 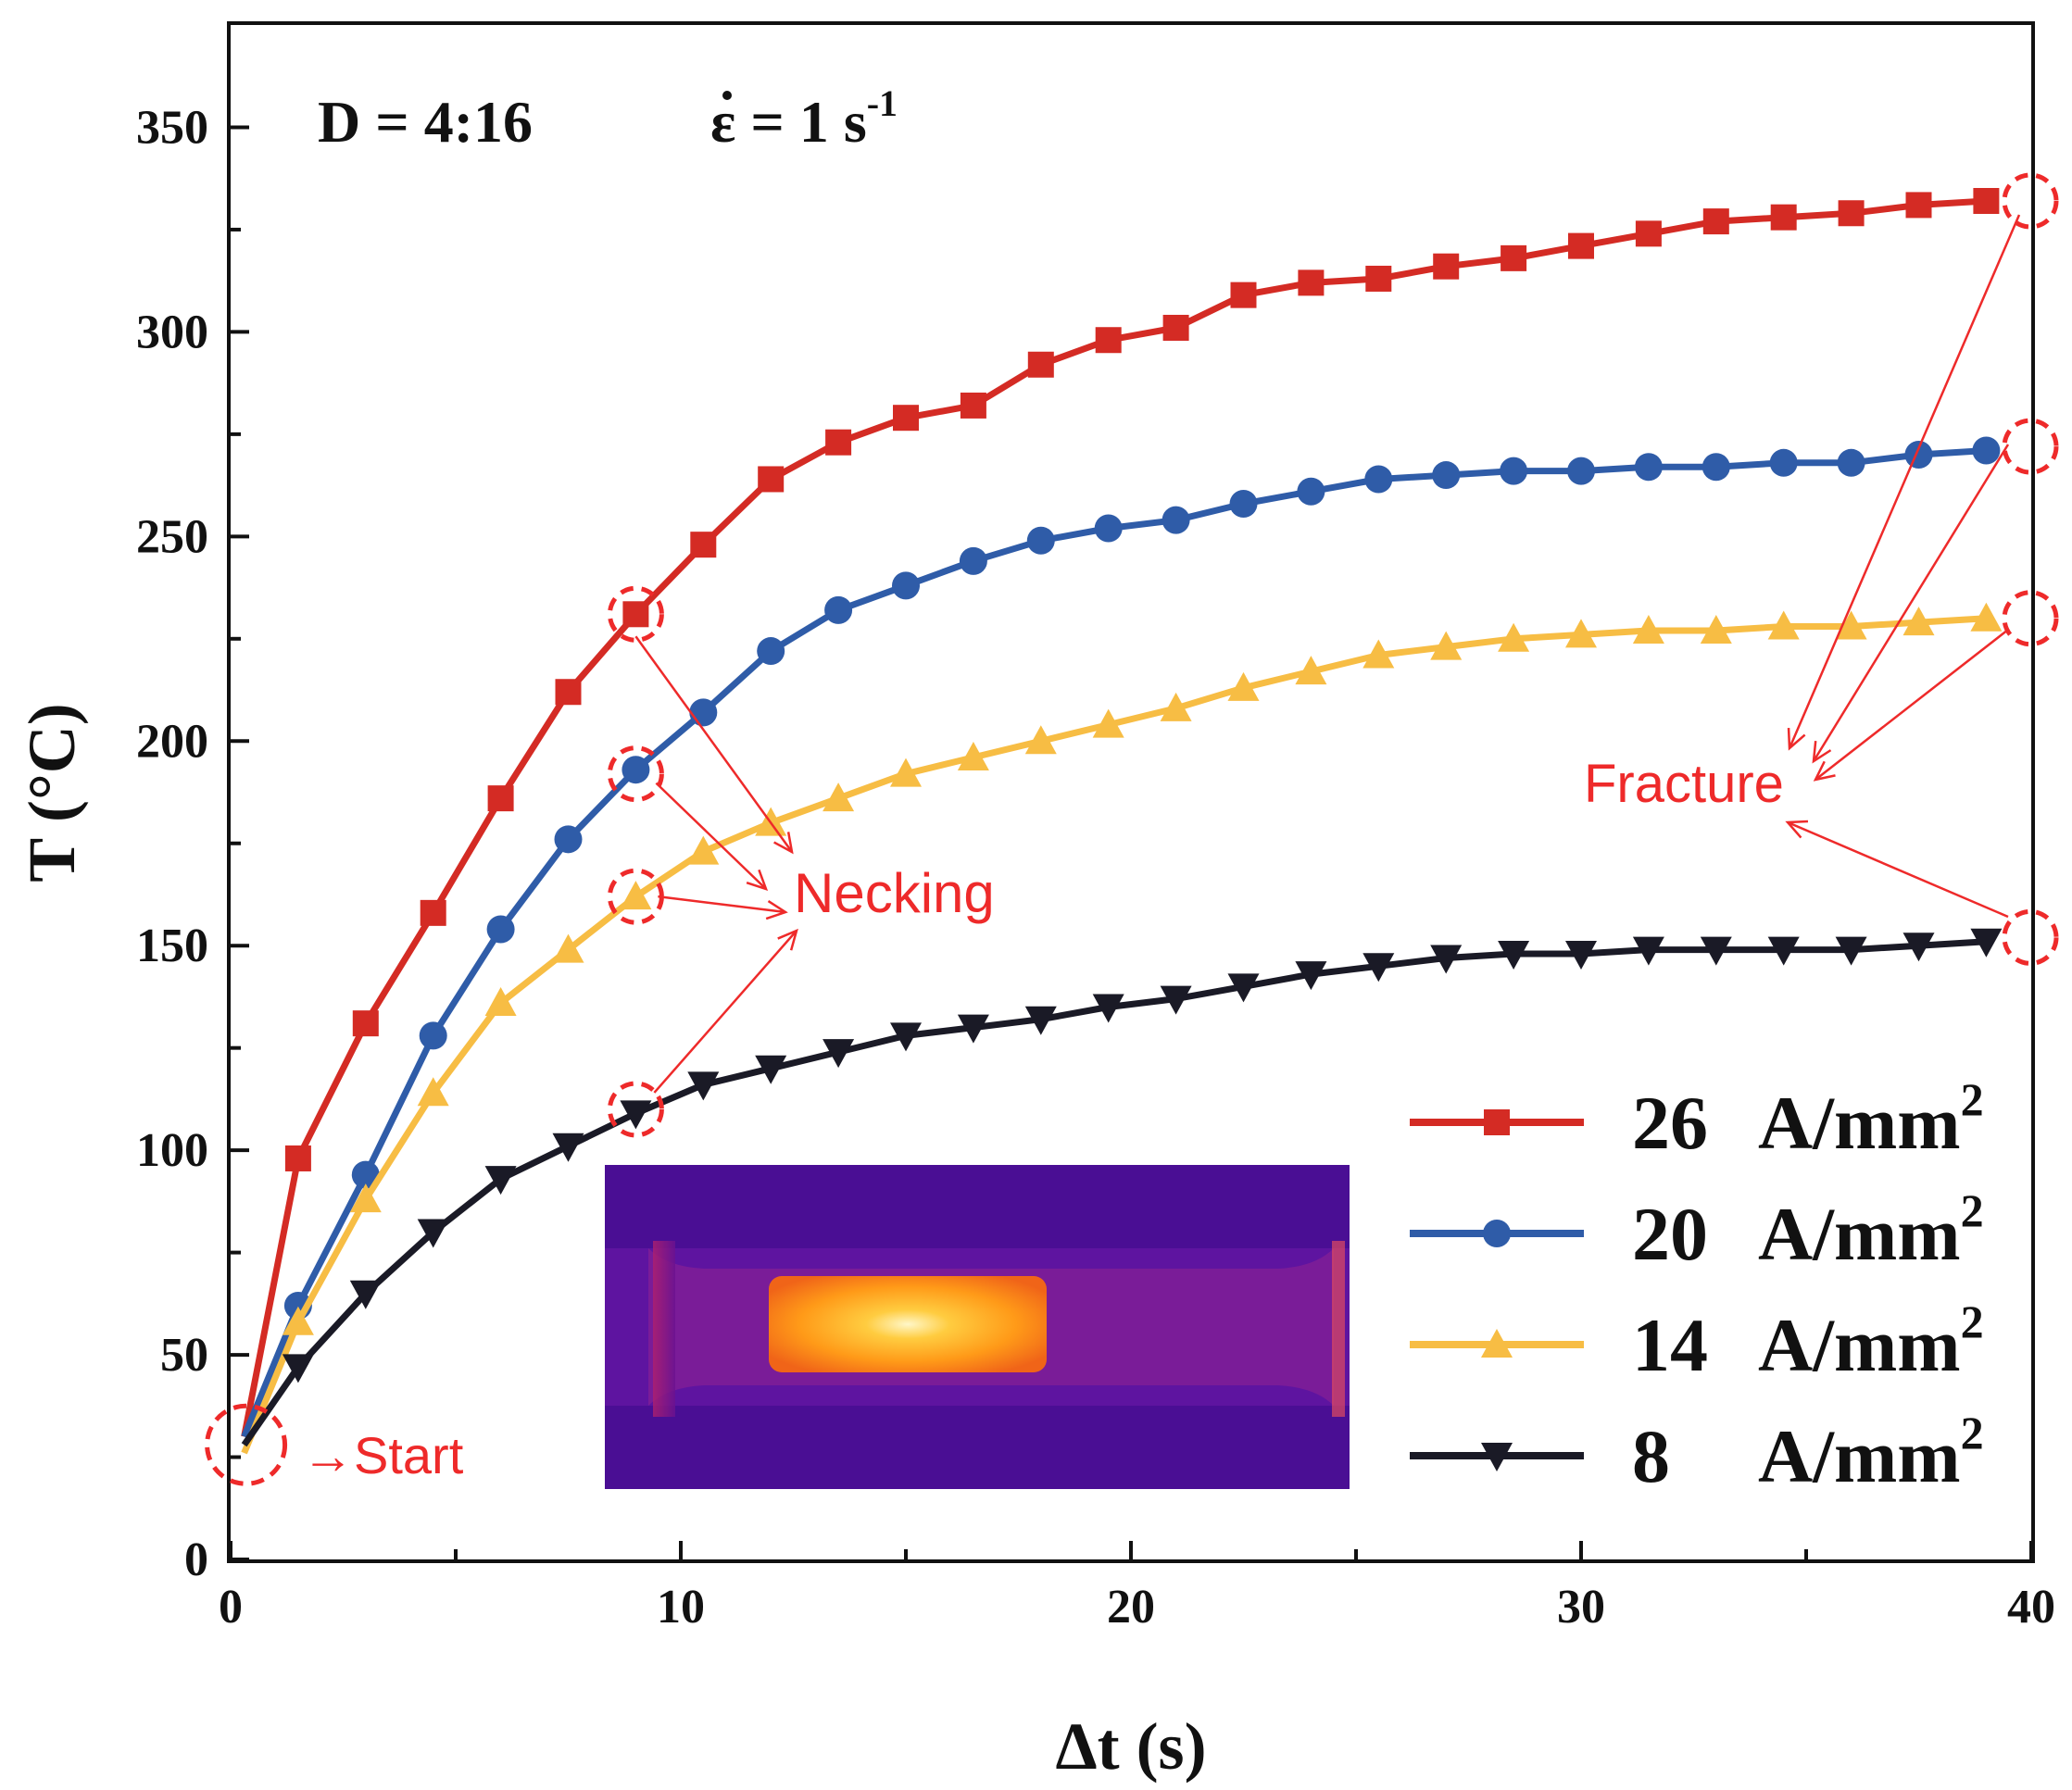 What do you see at coordinates (52, 792) in the screenshot?
I see `y-axis-label: T (°C)` at bounding box center [52, 792].